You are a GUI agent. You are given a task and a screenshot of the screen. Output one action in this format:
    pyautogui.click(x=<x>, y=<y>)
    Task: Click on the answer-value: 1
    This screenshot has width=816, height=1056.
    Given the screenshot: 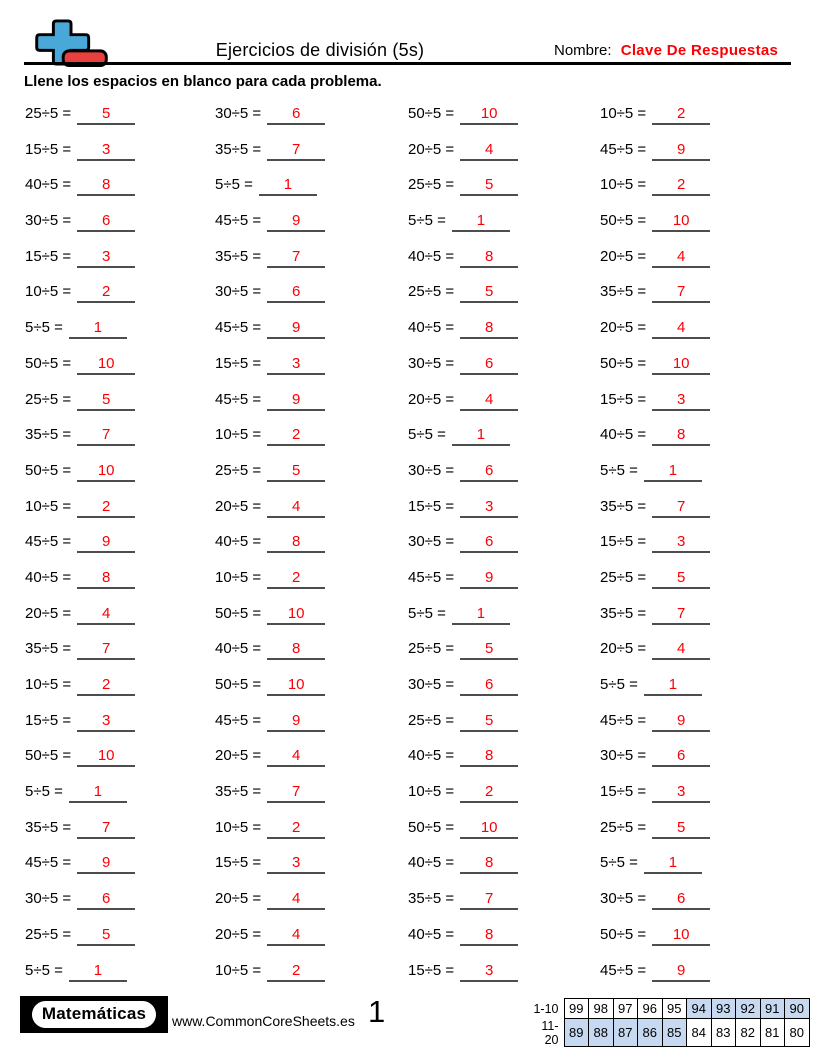 What is the action you would take?
    pyautogui.click(x=98, y=328)
    